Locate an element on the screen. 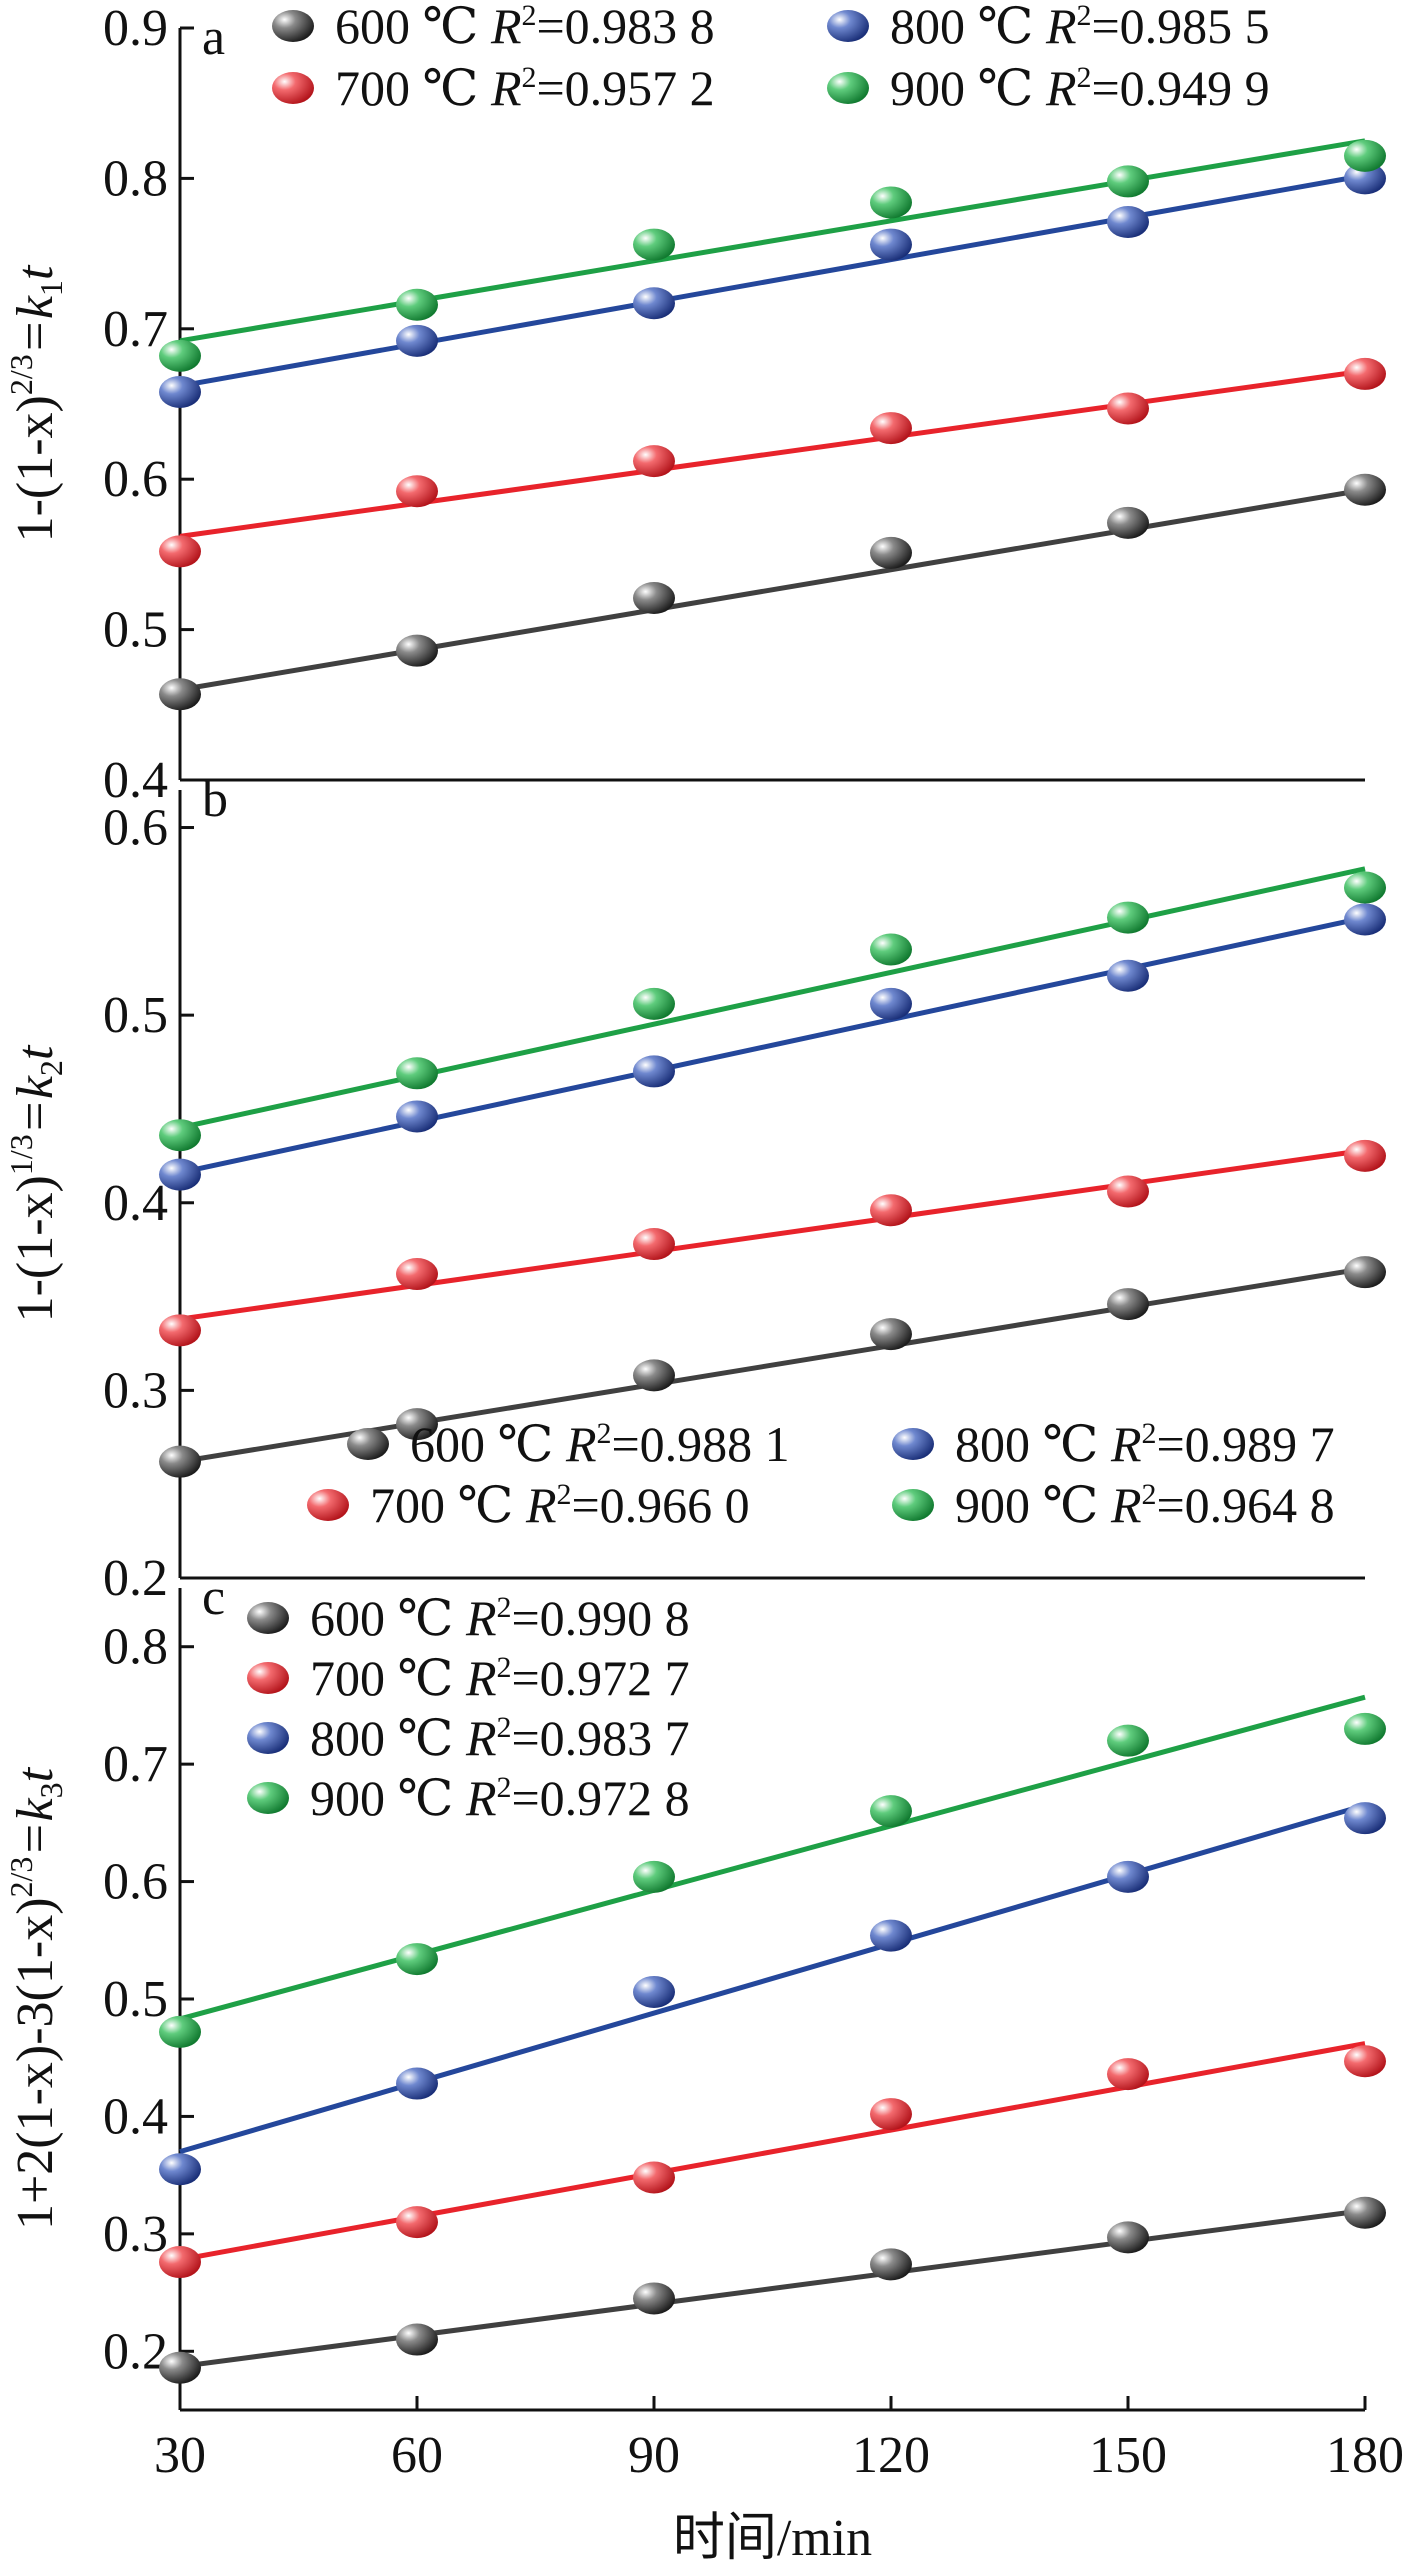  panel-letter: b is located at coordinates (215, 799).